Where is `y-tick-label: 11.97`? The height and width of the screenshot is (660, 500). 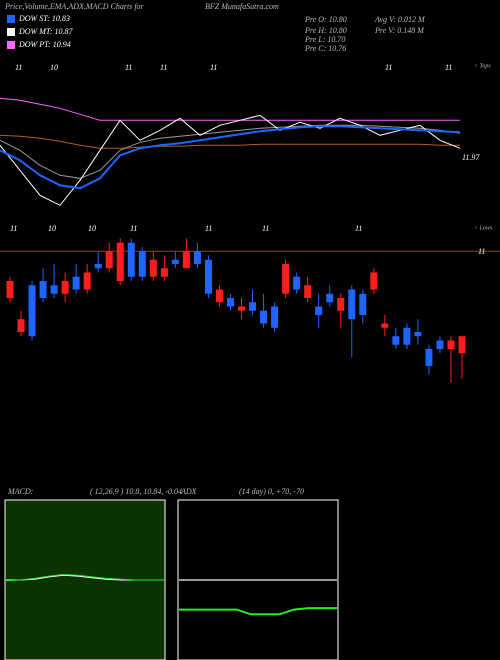
y-tick-label: 11.97 is located at coordinates (471, 157).